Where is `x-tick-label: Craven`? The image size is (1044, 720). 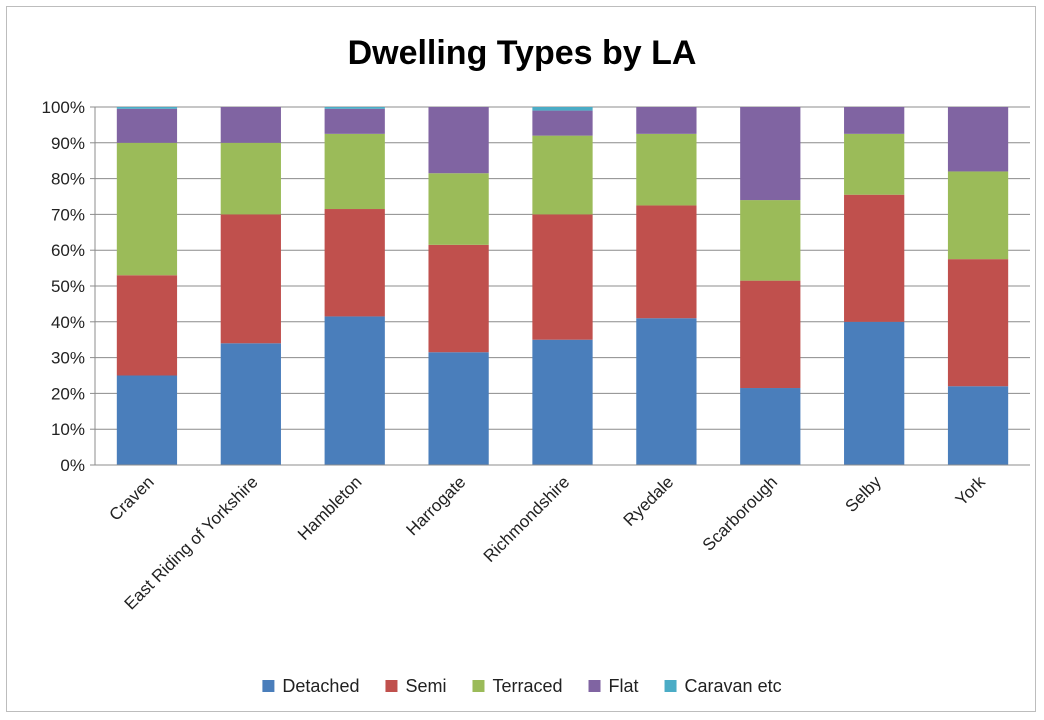 x-tick-label: Craven is located at coordinates (132, 498).